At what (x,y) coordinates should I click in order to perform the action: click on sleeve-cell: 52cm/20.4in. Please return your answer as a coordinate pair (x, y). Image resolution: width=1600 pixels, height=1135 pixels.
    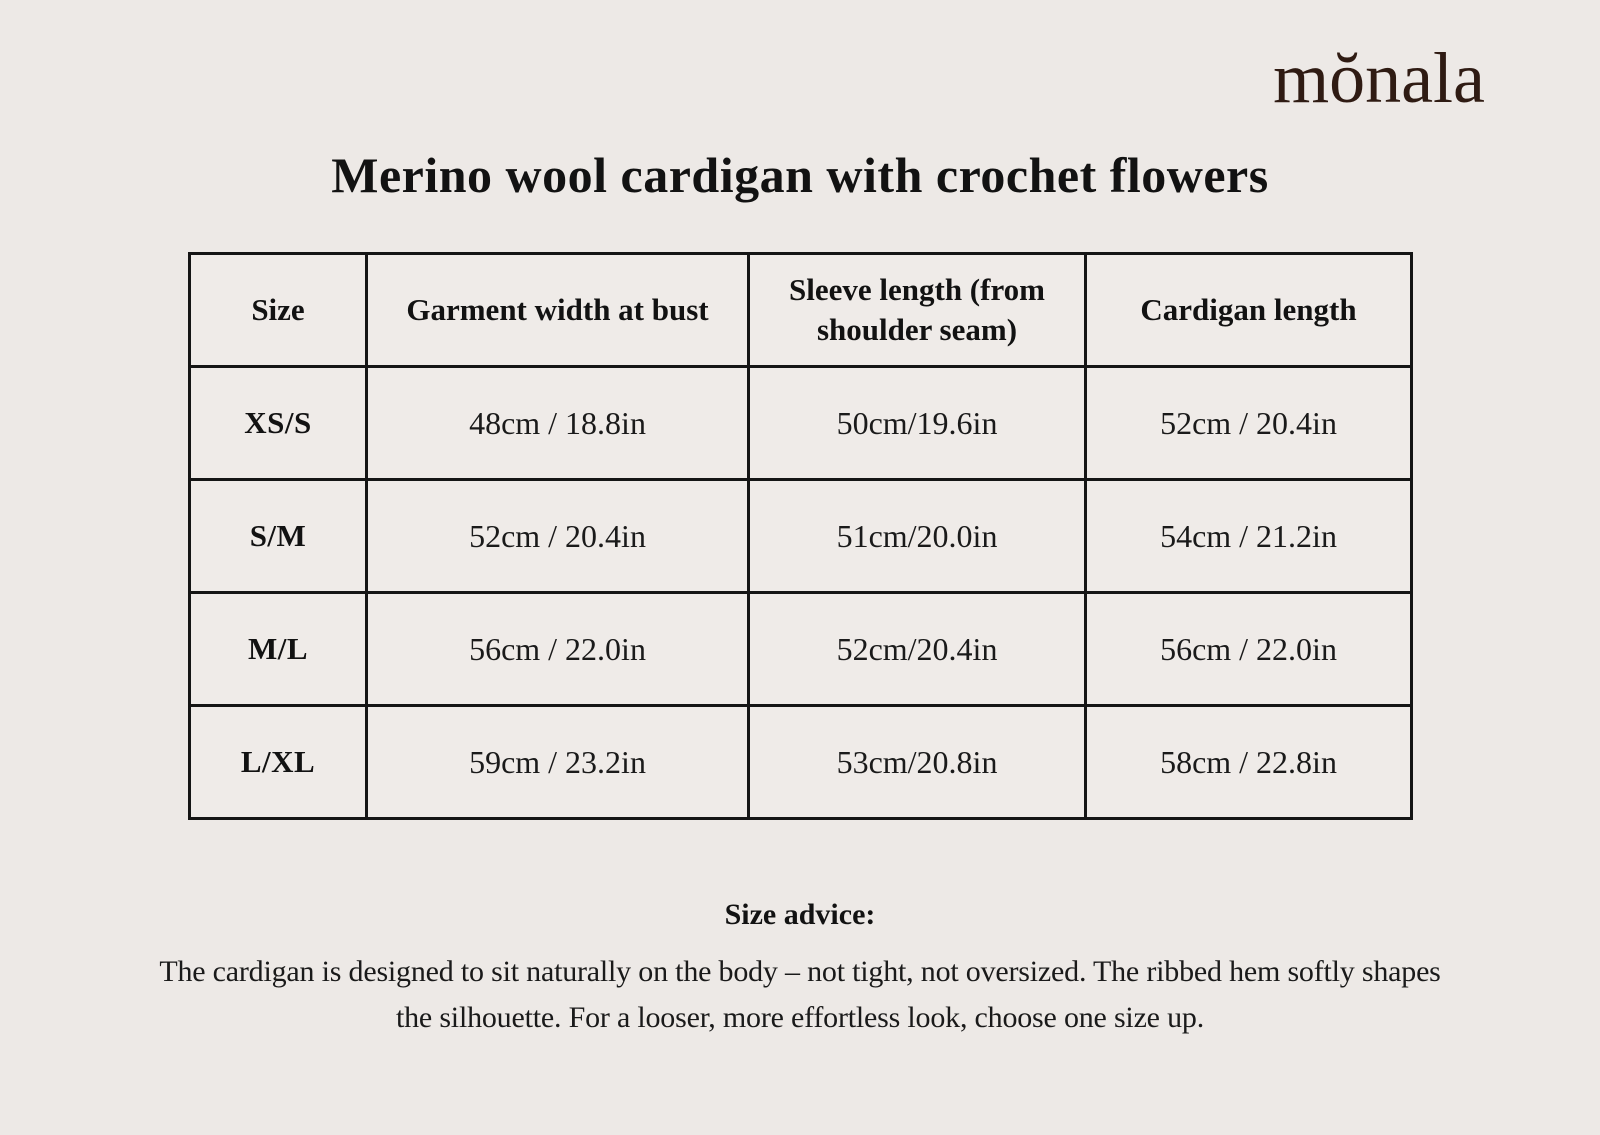
    Looking at the image, I should click on (917, 649).